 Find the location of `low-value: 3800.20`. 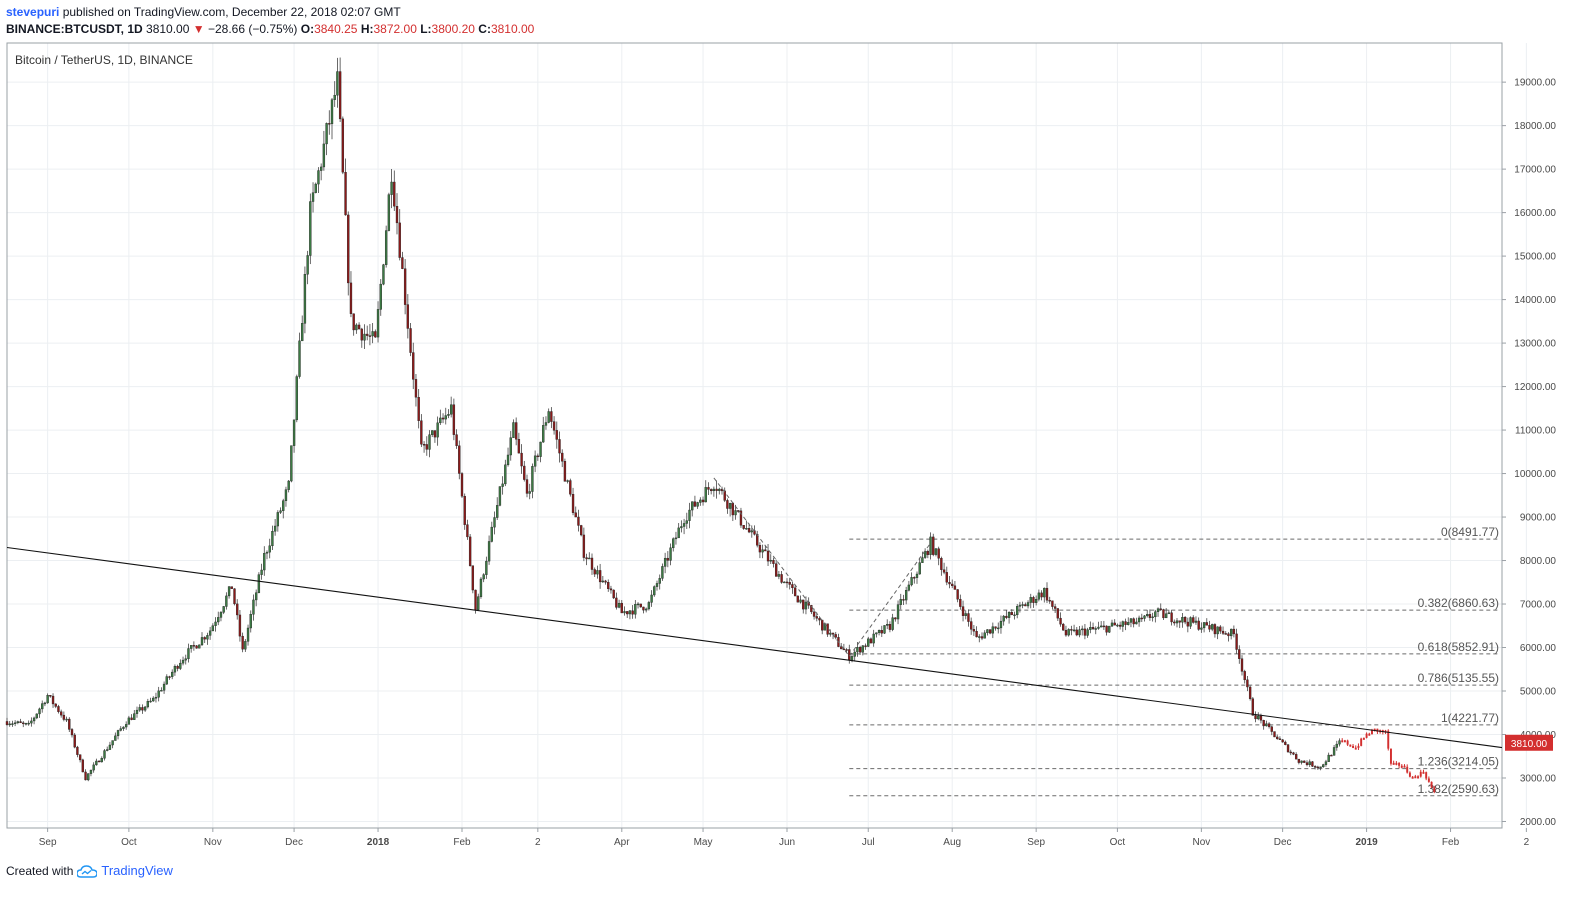

low-value: 3800.20 is located at coordinates (453, 29).